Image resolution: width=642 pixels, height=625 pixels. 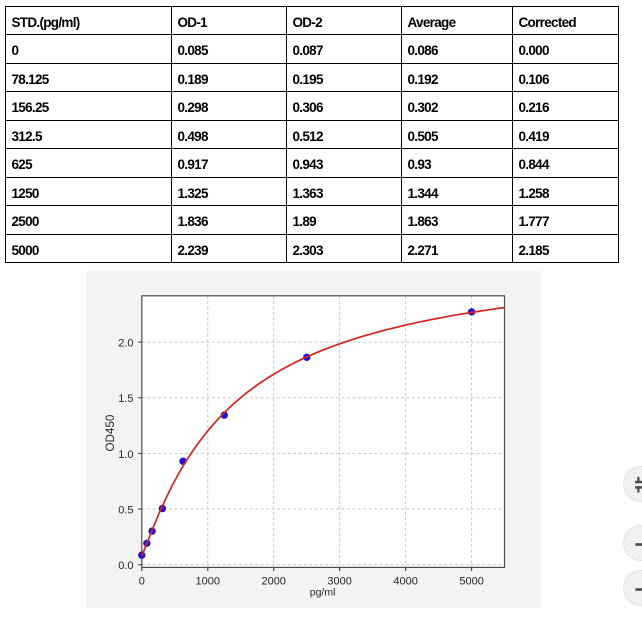 What do you see at coordinates (110, 433) in the screenshot?
I see `svg-text: OD450` at bounding box center [110, 433].